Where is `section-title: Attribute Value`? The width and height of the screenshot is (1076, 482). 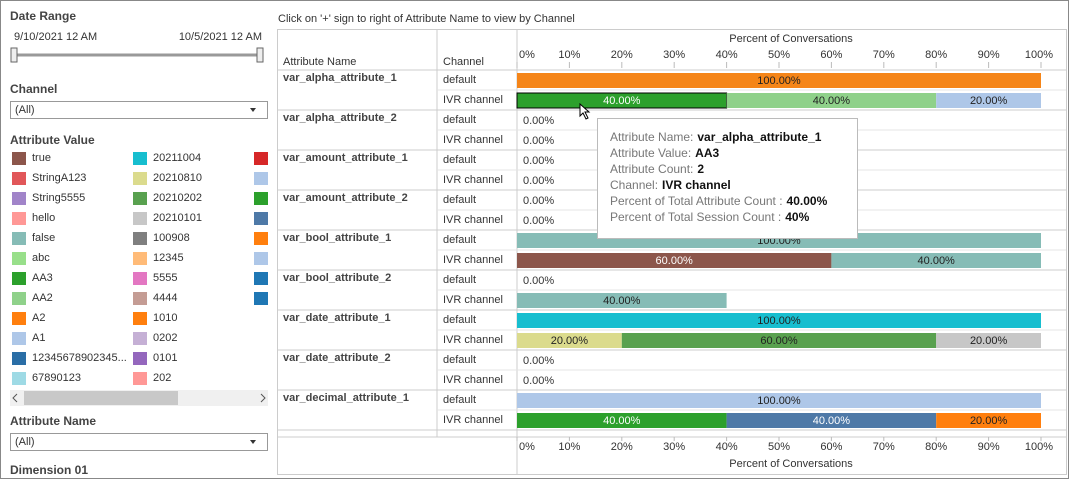 section-title: Attribute Value is located at coordinates (52, 140).